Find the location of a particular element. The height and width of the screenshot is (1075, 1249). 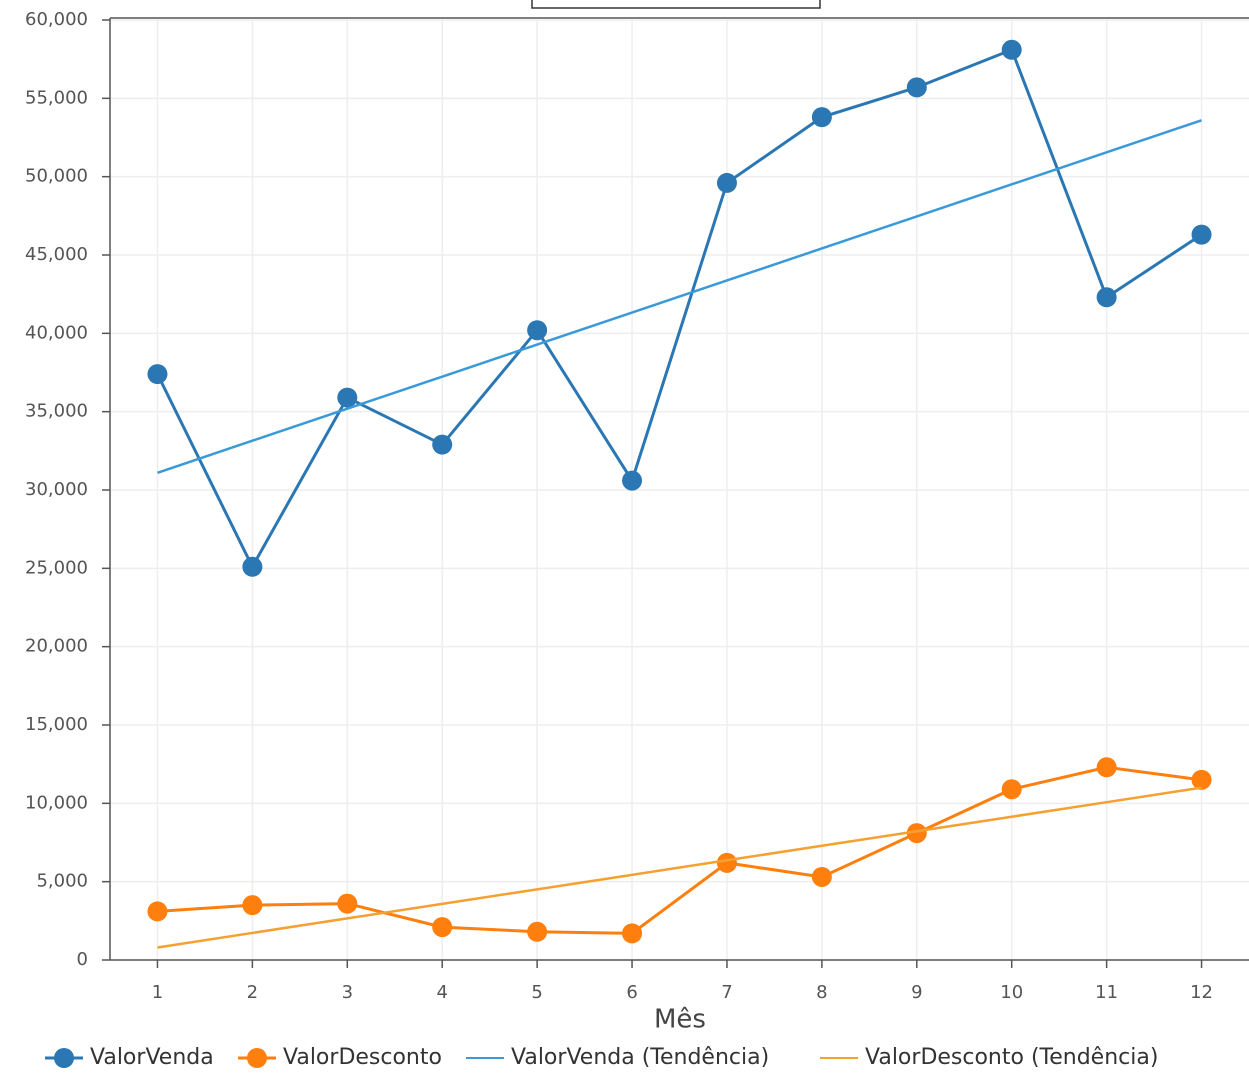

y-tick-label: 10,000 is located at coordinates (56, 802).